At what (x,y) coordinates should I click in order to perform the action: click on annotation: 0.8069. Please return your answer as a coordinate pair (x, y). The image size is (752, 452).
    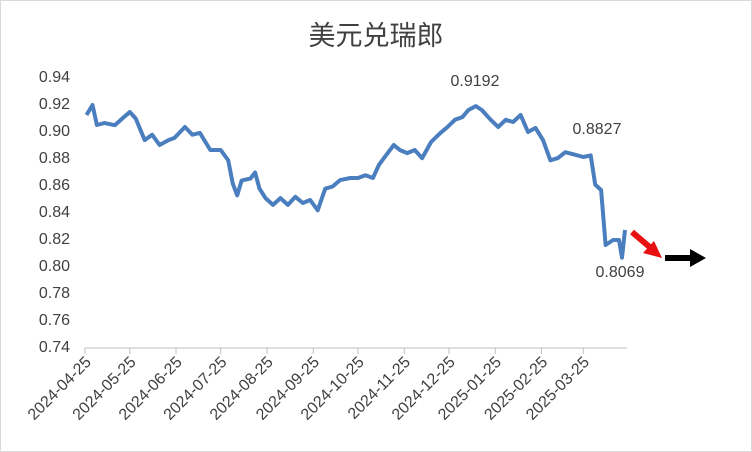
    Looking at the image, I should click on (620, 272).